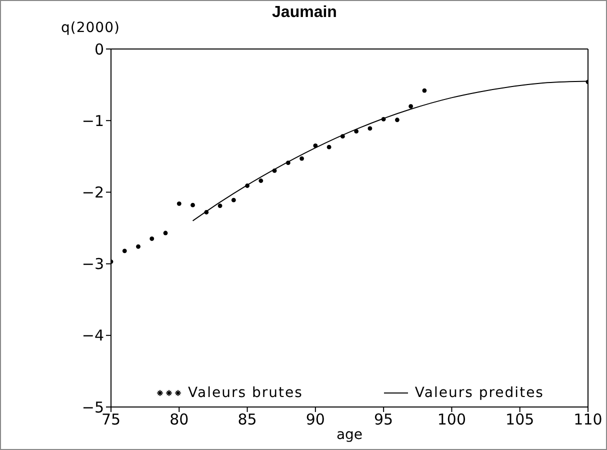  Describe the element at coordinates (245, 393) in the screenshot. I see `legend-label: Valeurs brutes` at that location.